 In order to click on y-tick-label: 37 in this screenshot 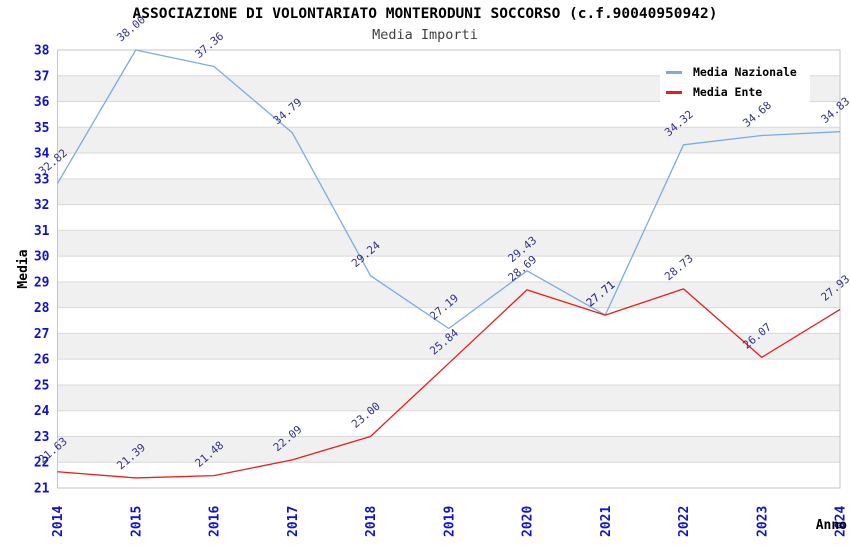, I will do `click(42, 76)`.